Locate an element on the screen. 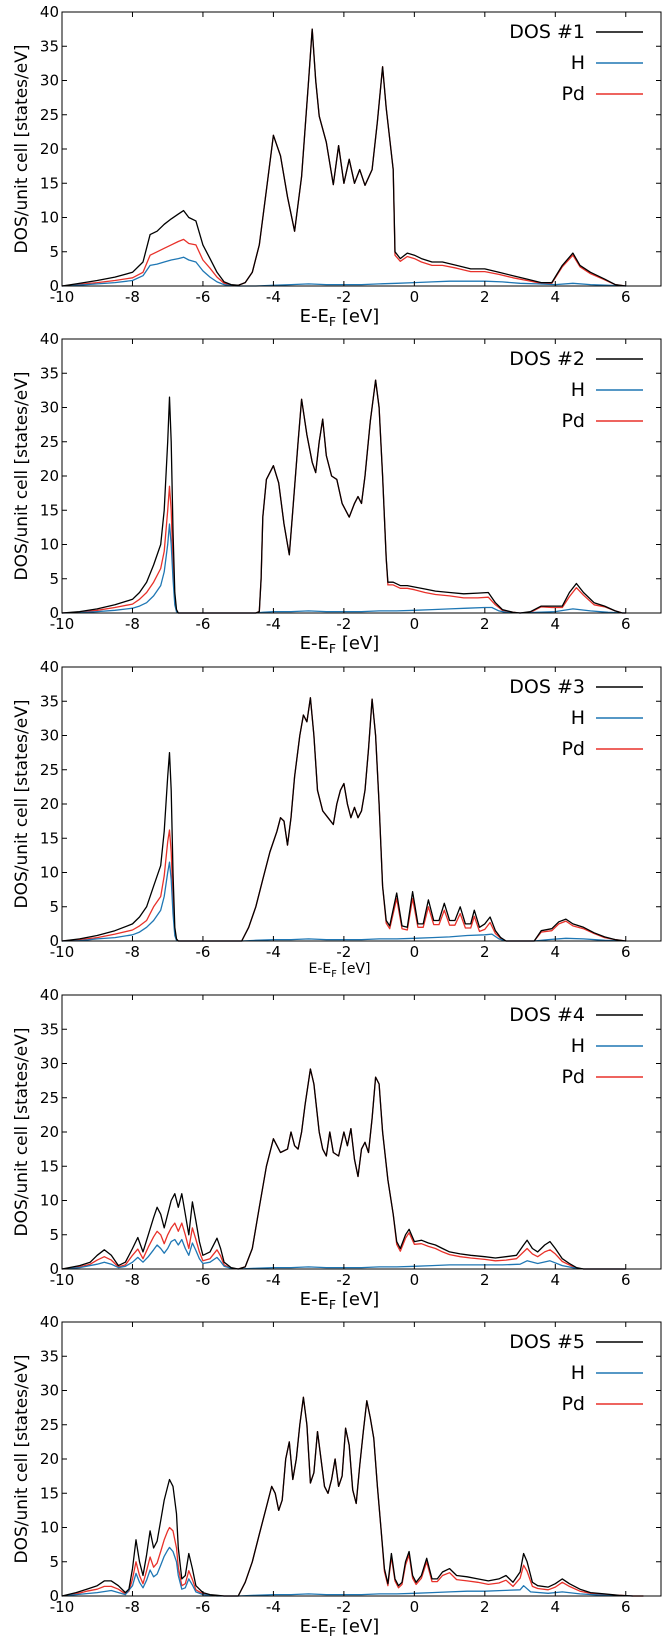 The image size is (672, 1643). legend: DOS #5 H Pd is located at coordinates (576, 1373).